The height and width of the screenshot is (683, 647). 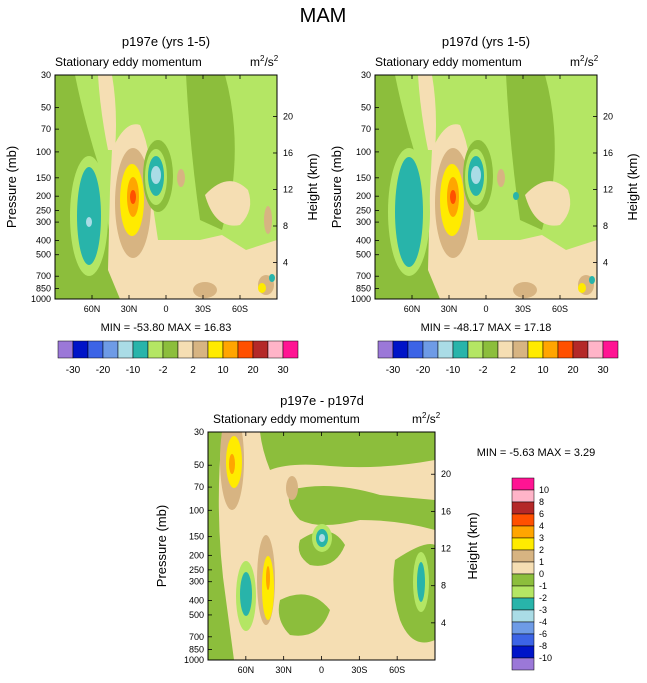 I want to click on y2-tick-label: 16, so click(x=288, y=153).